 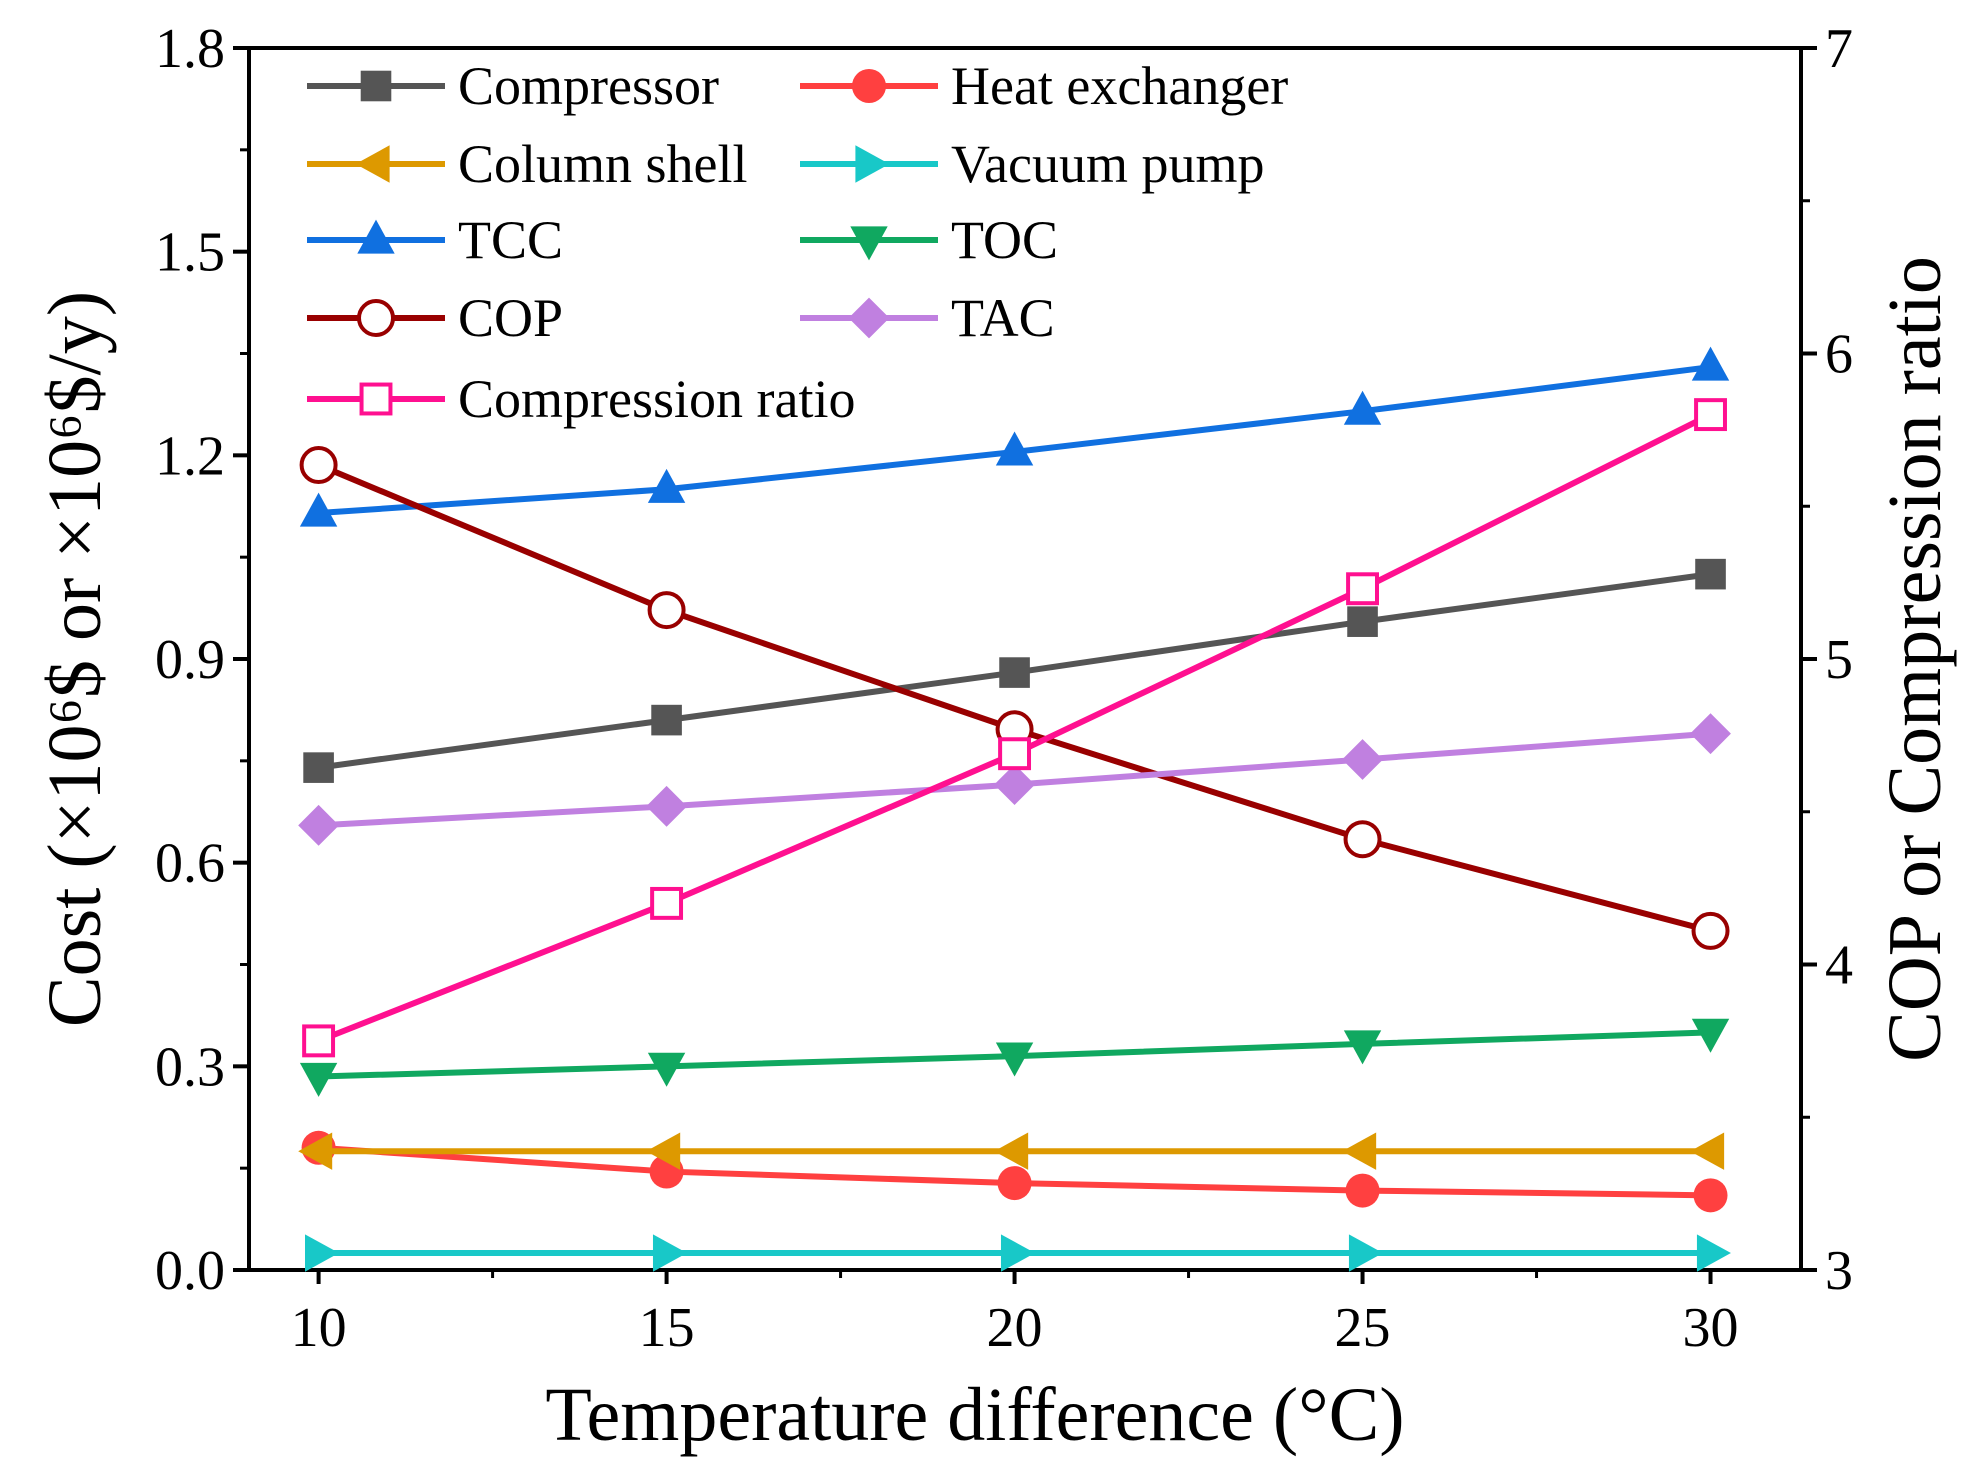 I want to click on x-axis-label: Temperature difference (°C), so click(x=974, y=1415).